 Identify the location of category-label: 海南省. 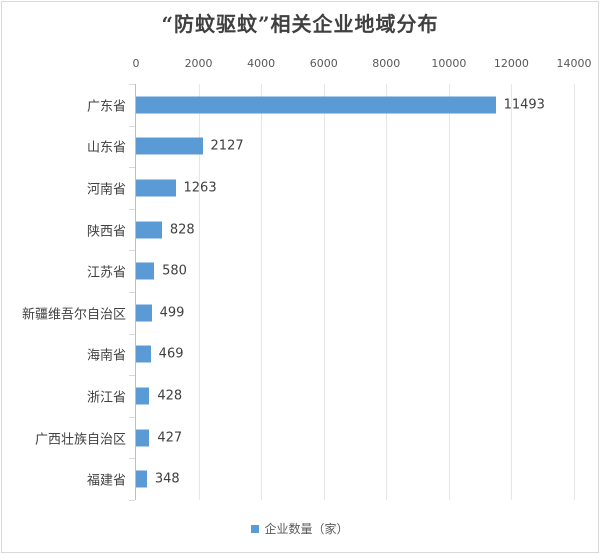
(106, 356).